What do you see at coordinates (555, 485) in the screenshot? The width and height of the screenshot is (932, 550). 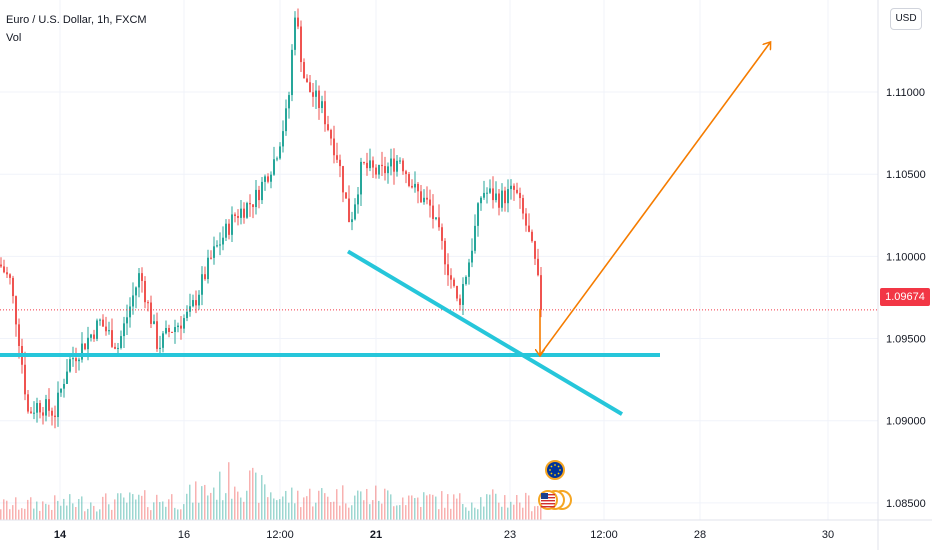 I see `event-icons` at bounding box center [555, 485].